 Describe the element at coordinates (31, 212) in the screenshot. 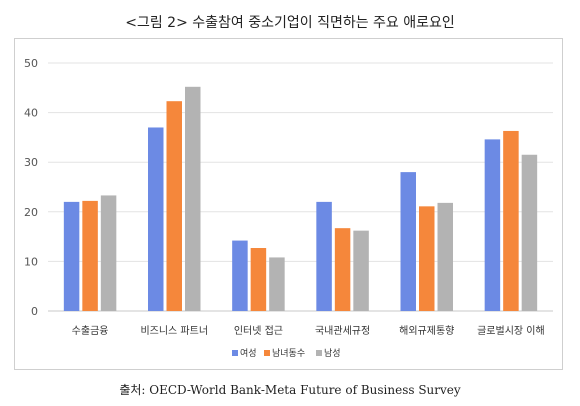

I see `y-tick-label: 20` at that location.